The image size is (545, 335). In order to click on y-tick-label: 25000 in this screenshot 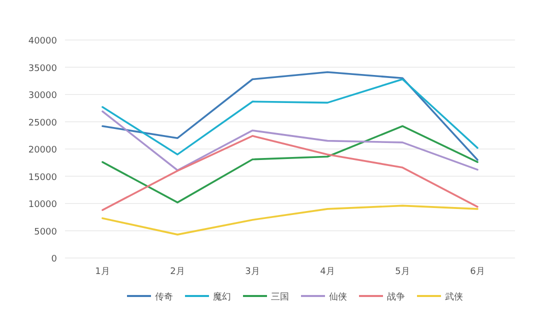, I will do `click(43, 123)`.